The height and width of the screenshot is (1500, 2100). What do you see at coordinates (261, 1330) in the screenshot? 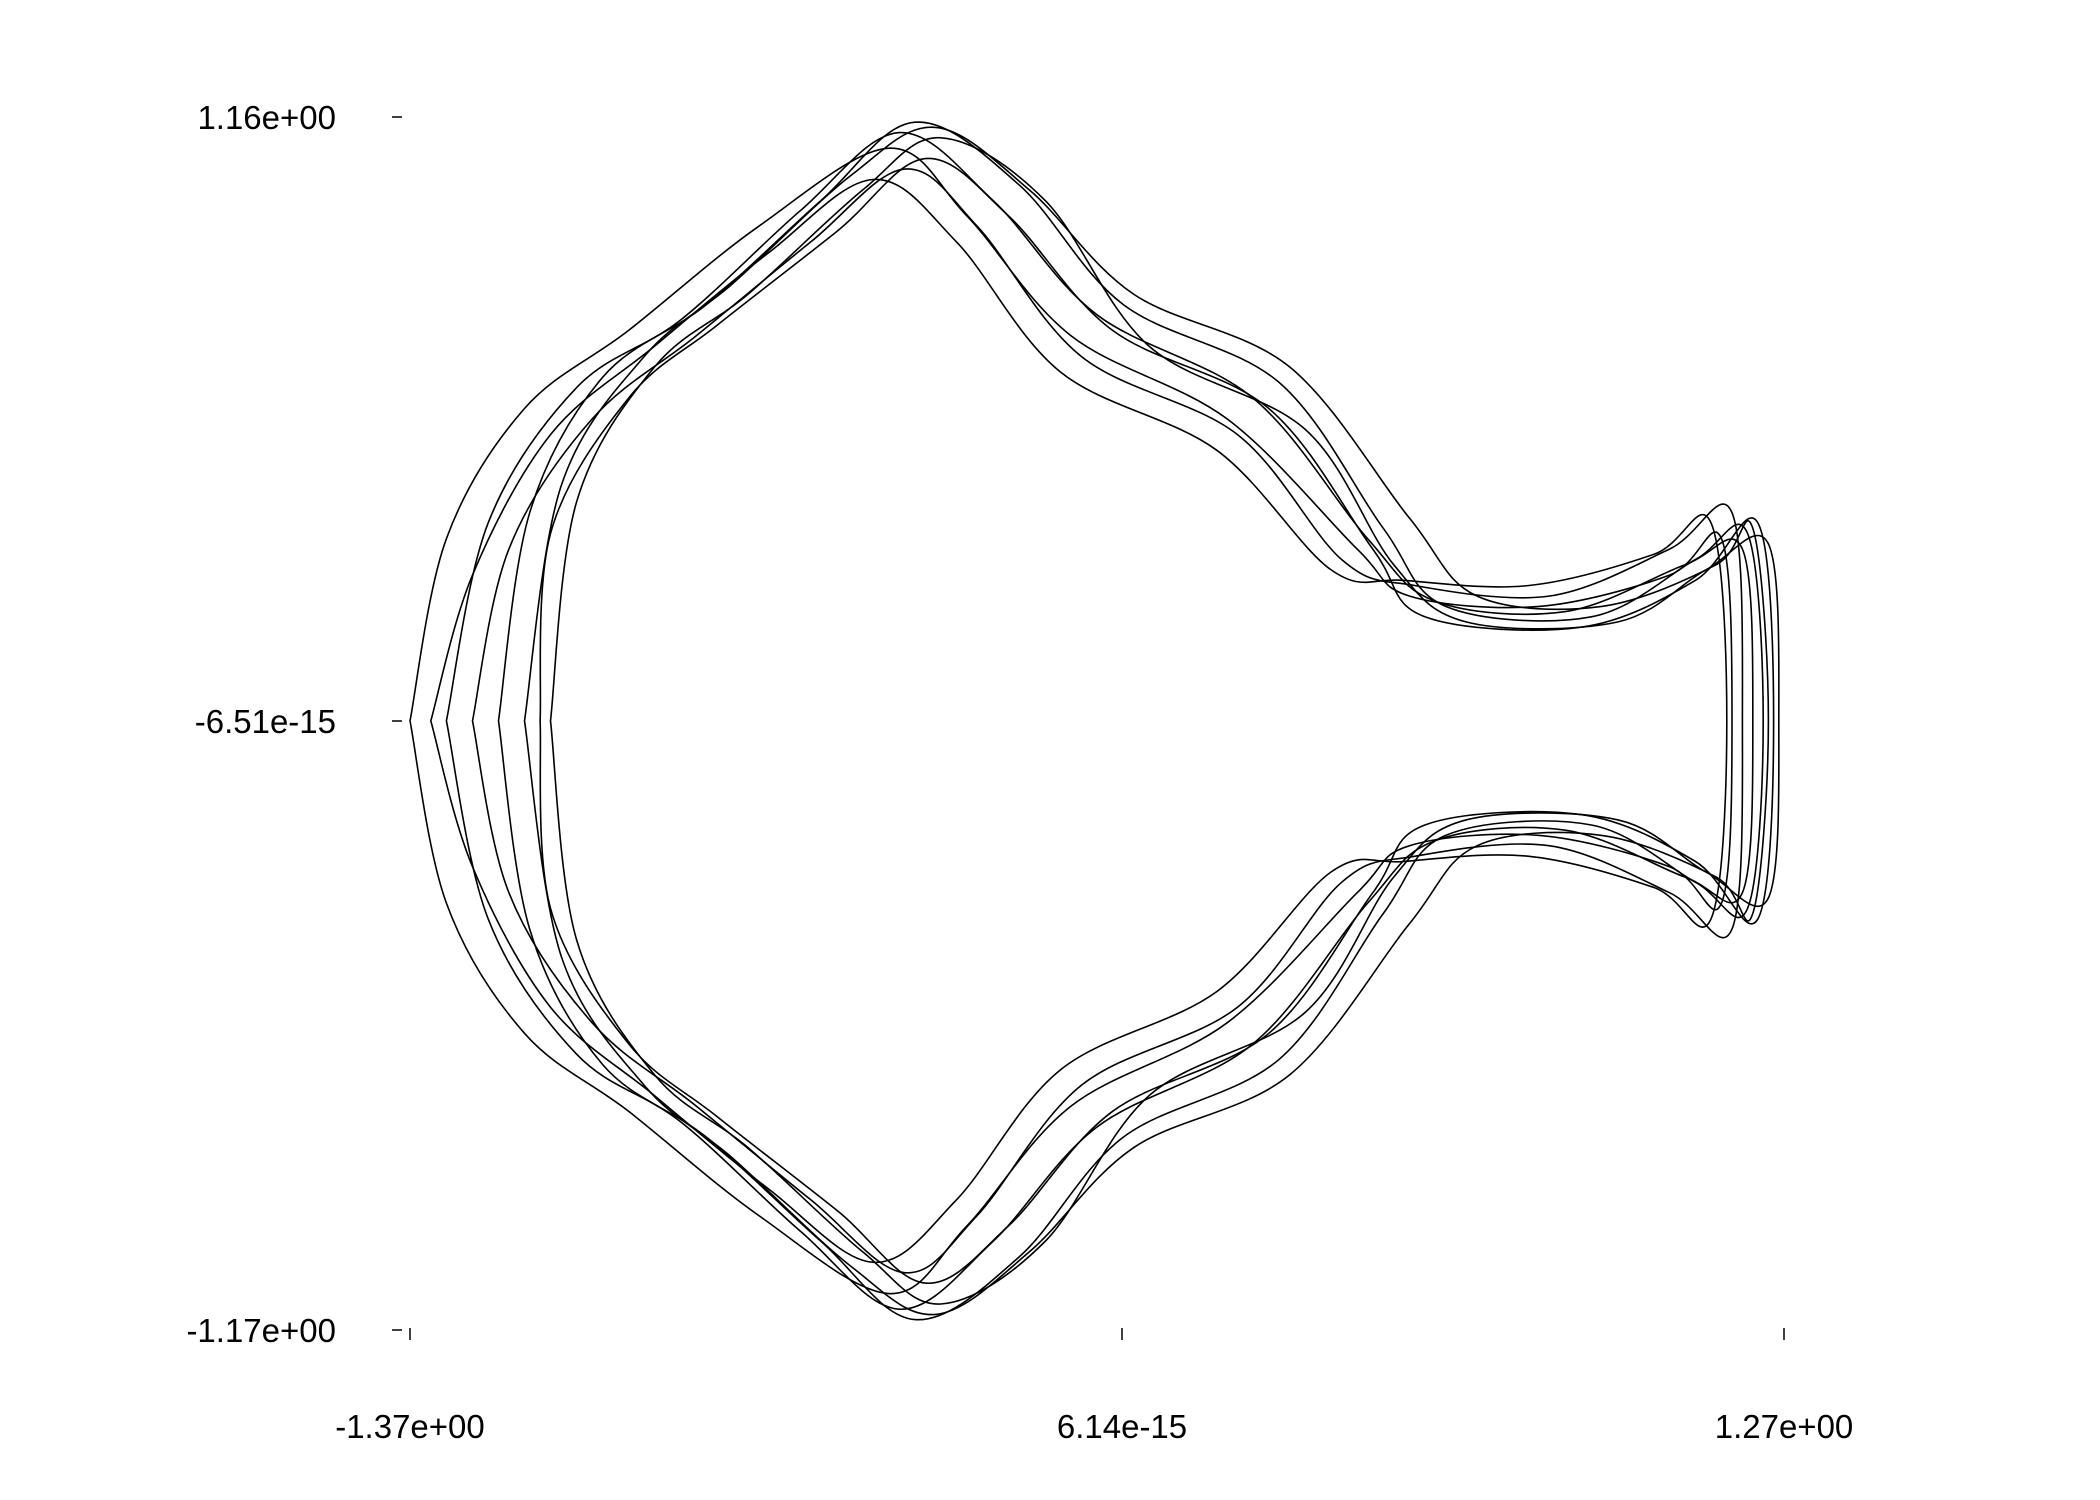
I see `y-tick-label-bottom: -1.17e+00` at bounding box center [261, 1330].